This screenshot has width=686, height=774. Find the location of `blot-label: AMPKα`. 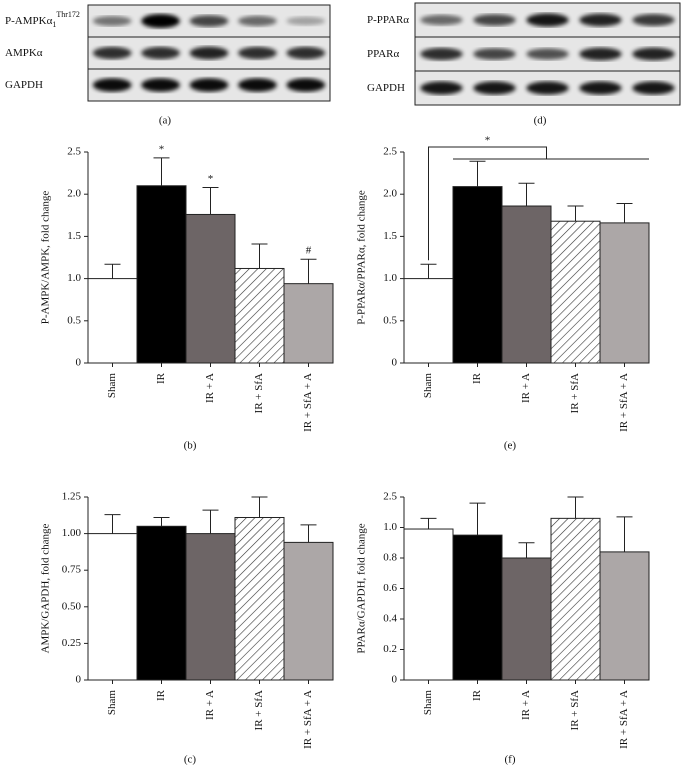

blot-label: AMPKα is located at coordinates (24, 53).